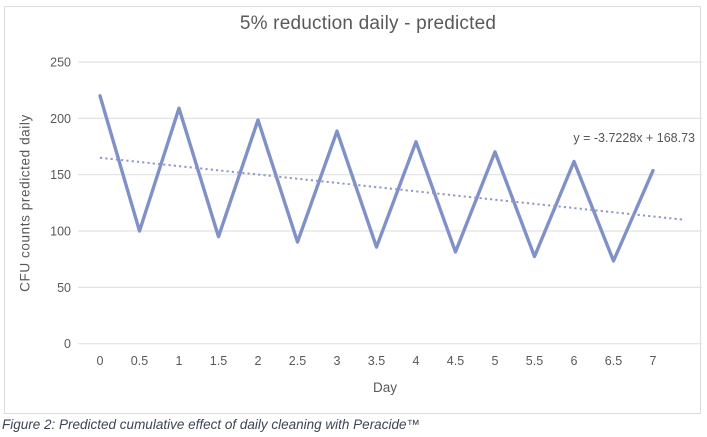 The image size is (707, 437). I want to click on trendline-equation: y = -3.7228x + 168.73, so click(634, 138).